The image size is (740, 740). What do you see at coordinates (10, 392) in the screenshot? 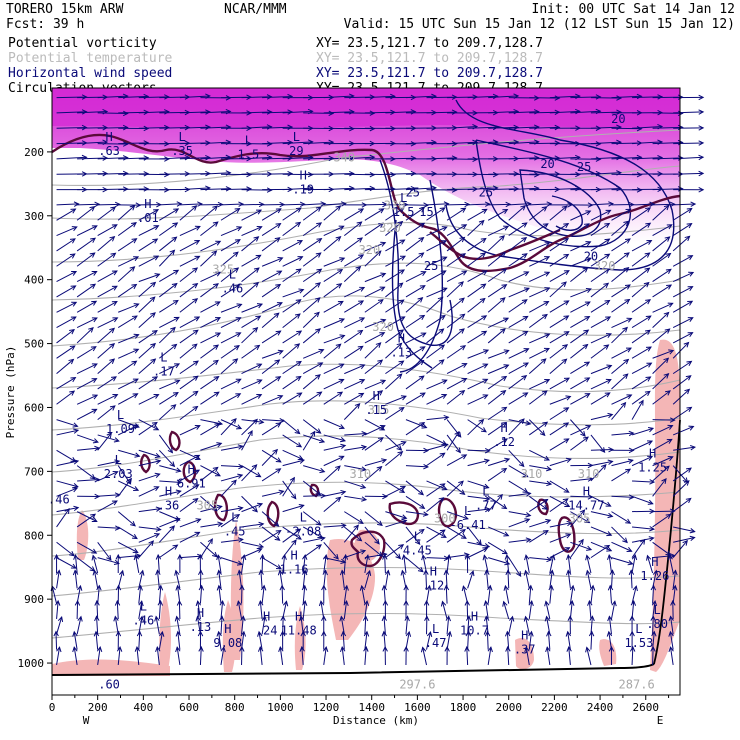
I see `y-axis-label: Pressure (hPa)` at bounding box center [10, 392].